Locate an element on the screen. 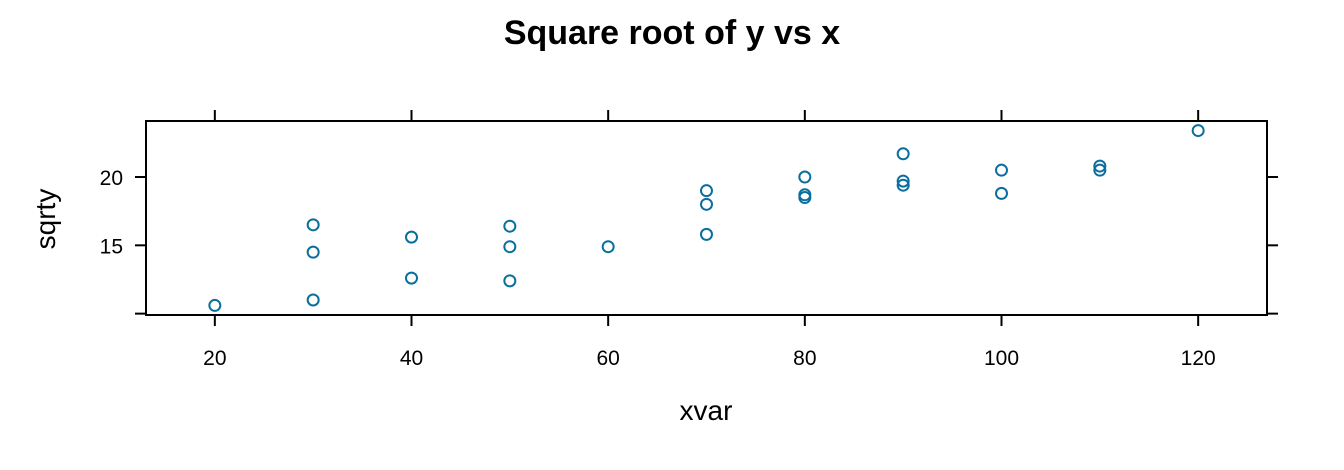 Image resolution: width=1344 pixels, height=470 pixels. x-tick-label: 20 is located at coordinates (214, 358).